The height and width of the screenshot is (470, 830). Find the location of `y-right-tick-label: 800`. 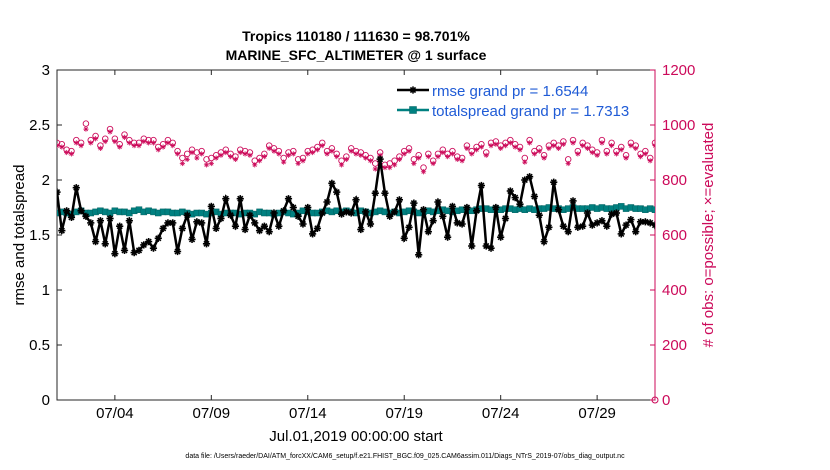

y-right-tick-label: 800 is located at coordinates (674, 180).